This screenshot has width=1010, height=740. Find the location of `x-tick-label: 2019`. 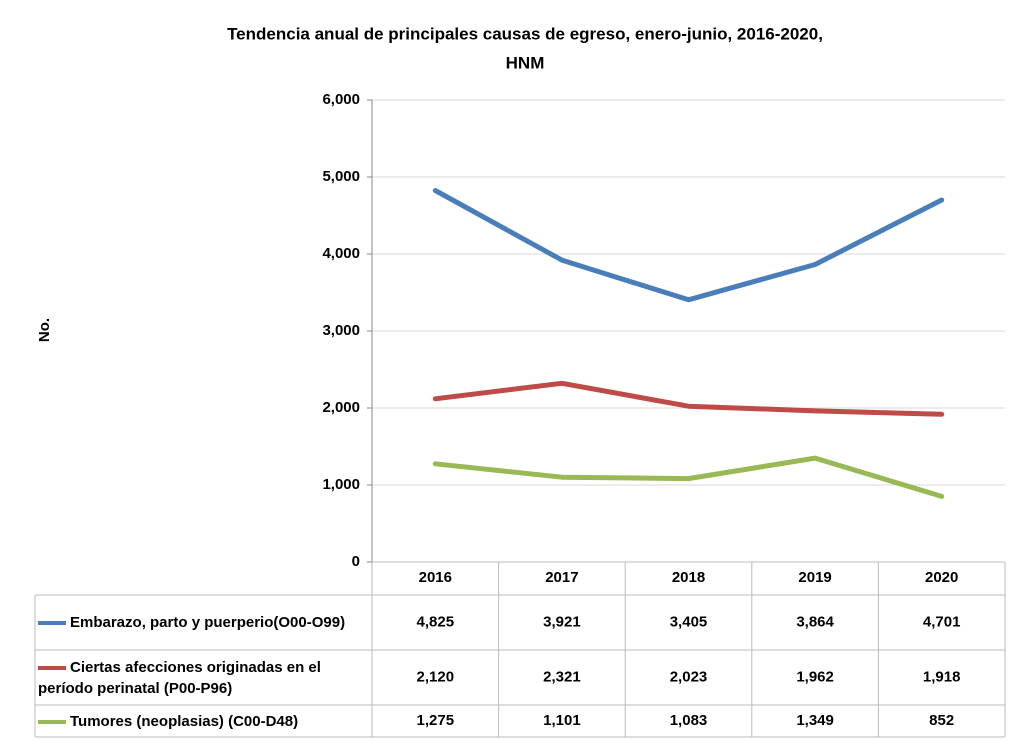

x-tick-label: 2019 is located at coordinates (814, 577).